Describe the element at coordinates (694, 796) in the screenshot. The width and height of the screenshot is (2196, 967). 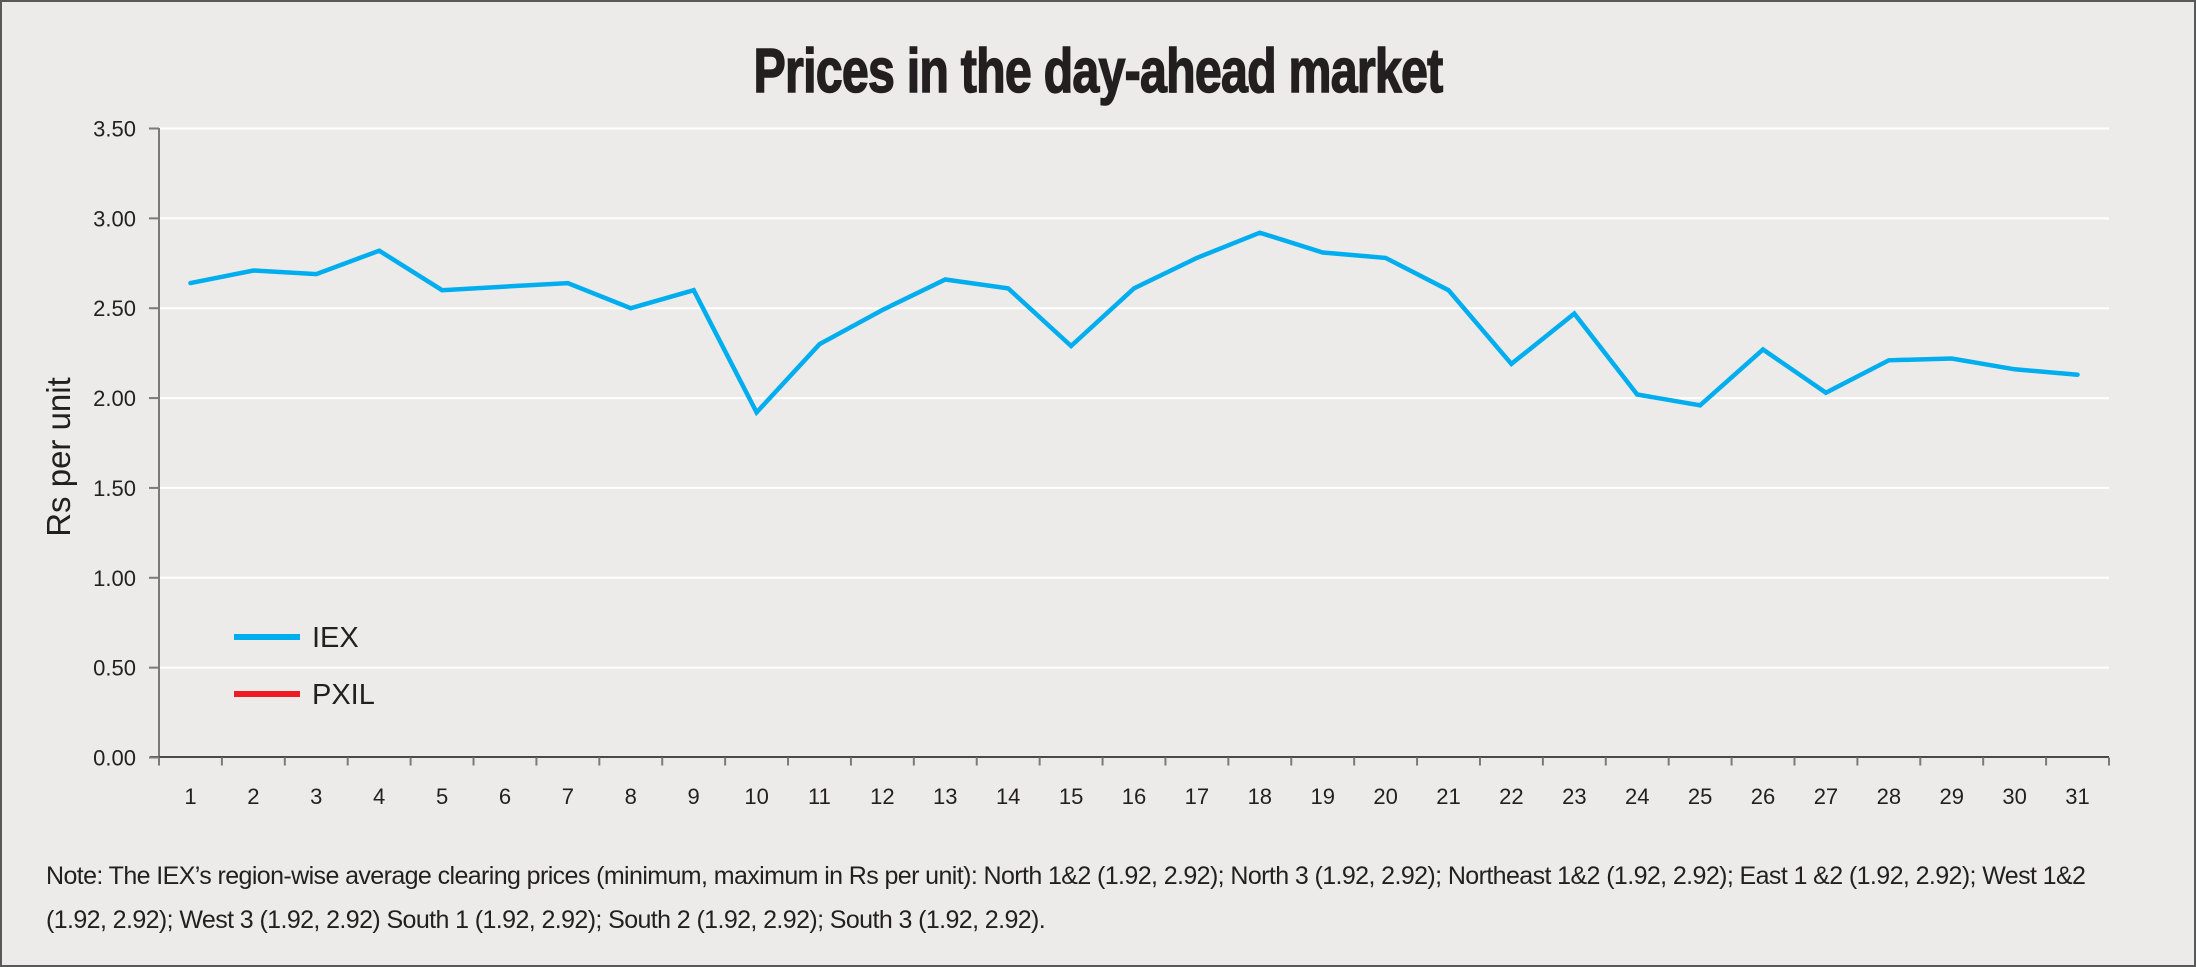
I see `x-tick-label: 9` at that location.